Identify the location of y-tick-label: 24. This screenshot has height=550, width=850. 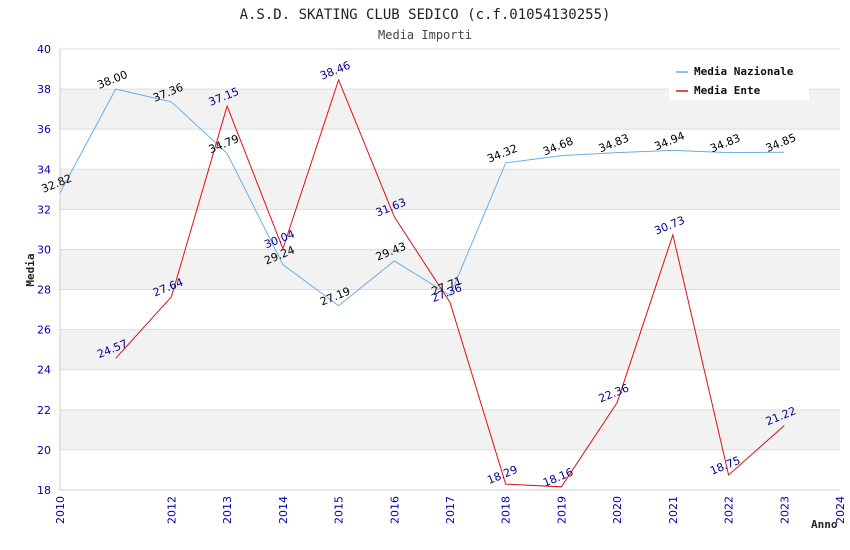
(44, 370).